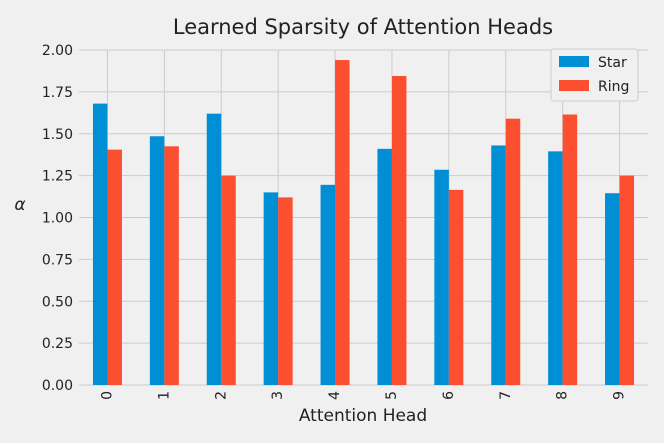 This screenshot has width=664, height=443. I want to click on y-tick-label: 0.50, so click(57, 302).